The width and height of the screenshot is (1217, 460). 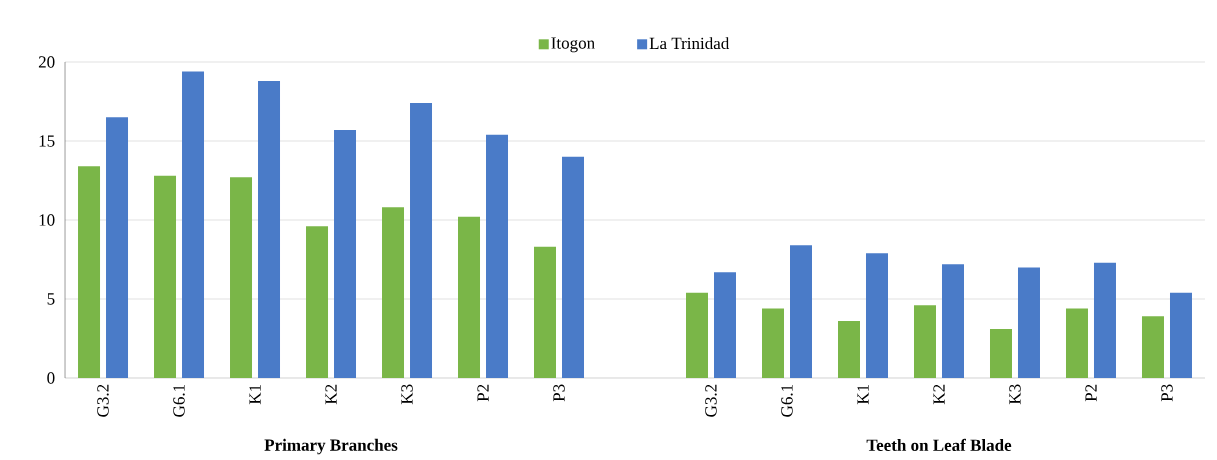 I want to click on y-tick-label: 0, so click(x=51, y=378).